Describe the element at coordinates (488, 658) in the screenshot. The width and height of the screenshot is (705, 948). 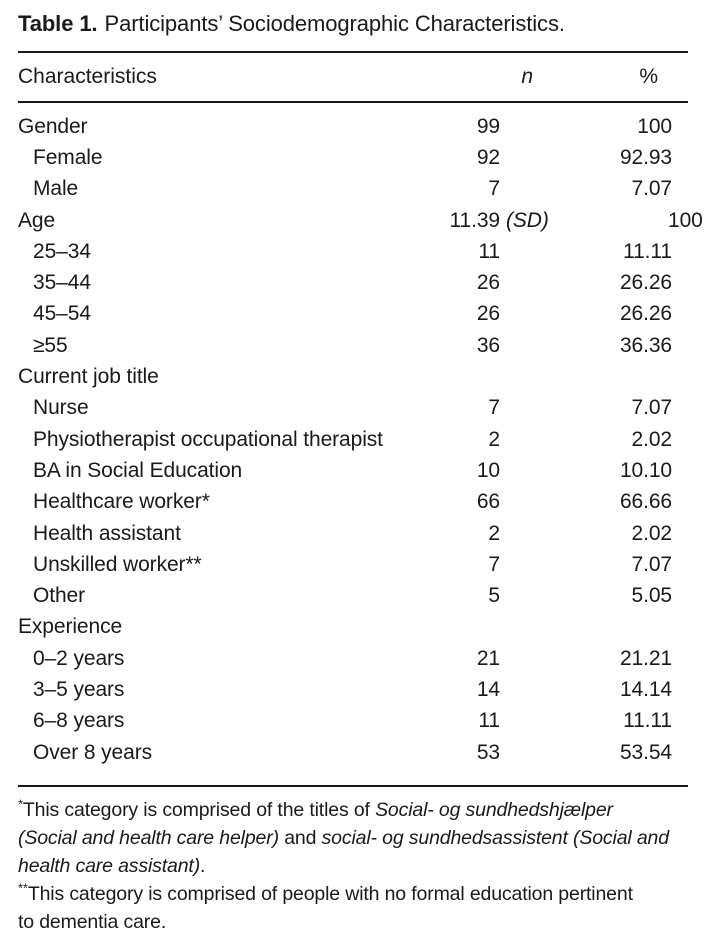
I see `row-n-number: 21` at that location.